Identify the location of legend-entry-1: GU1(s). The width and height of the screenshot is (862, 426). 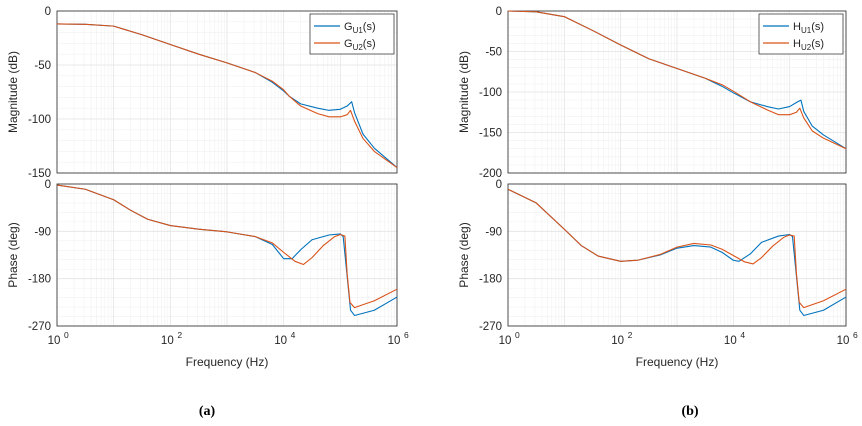
(360, 28).